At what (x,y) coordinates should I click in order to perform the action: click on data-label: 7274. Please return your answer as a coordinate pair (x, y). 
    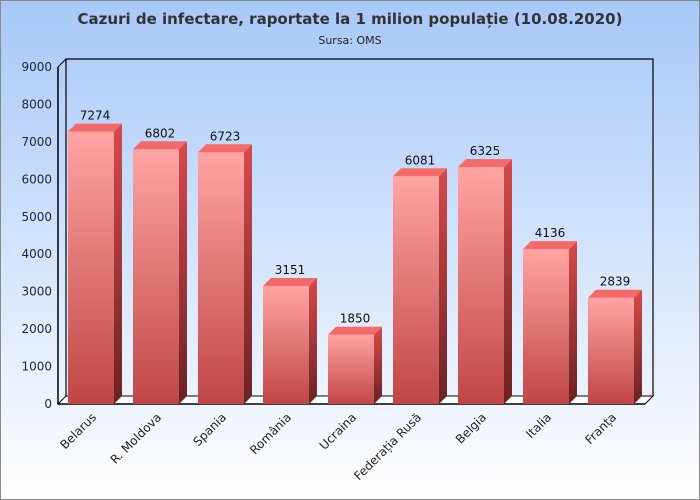
    Looking at the image, I should click on (95, 116).